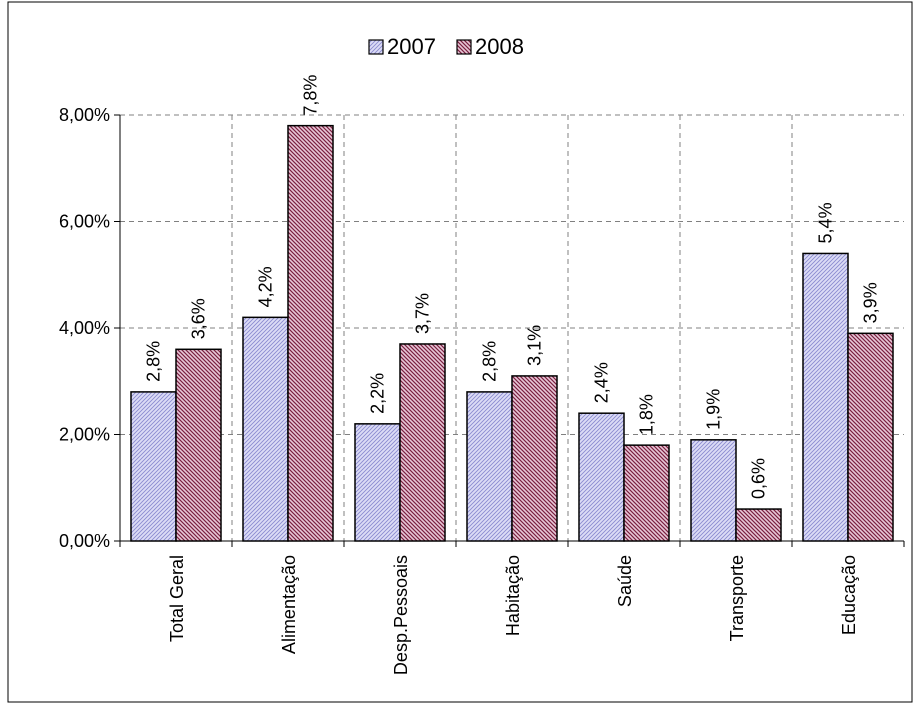  Describe the element at coordinates (849, 595) in the screenshot. I see `category-label-6: Educação` at that location.